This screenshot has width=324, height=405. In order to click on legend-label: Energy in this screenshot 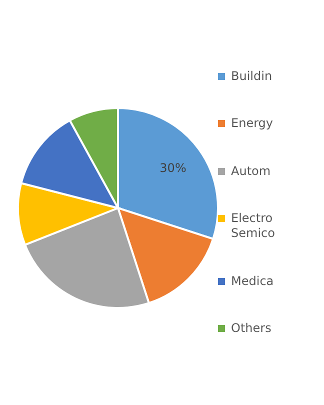, I will do `click(252, 124)`.